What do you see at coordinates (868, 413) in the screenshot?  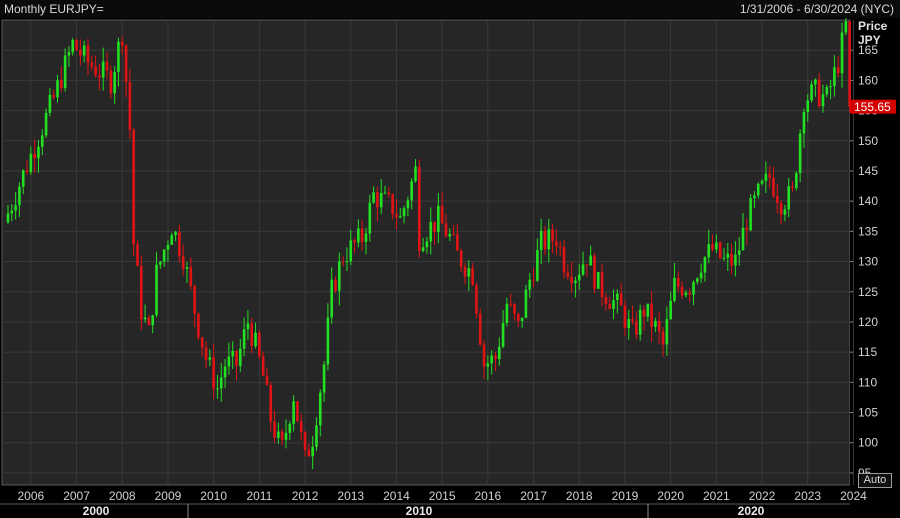 I see `y-tick-label: 105` at bounding box center [868, 413].